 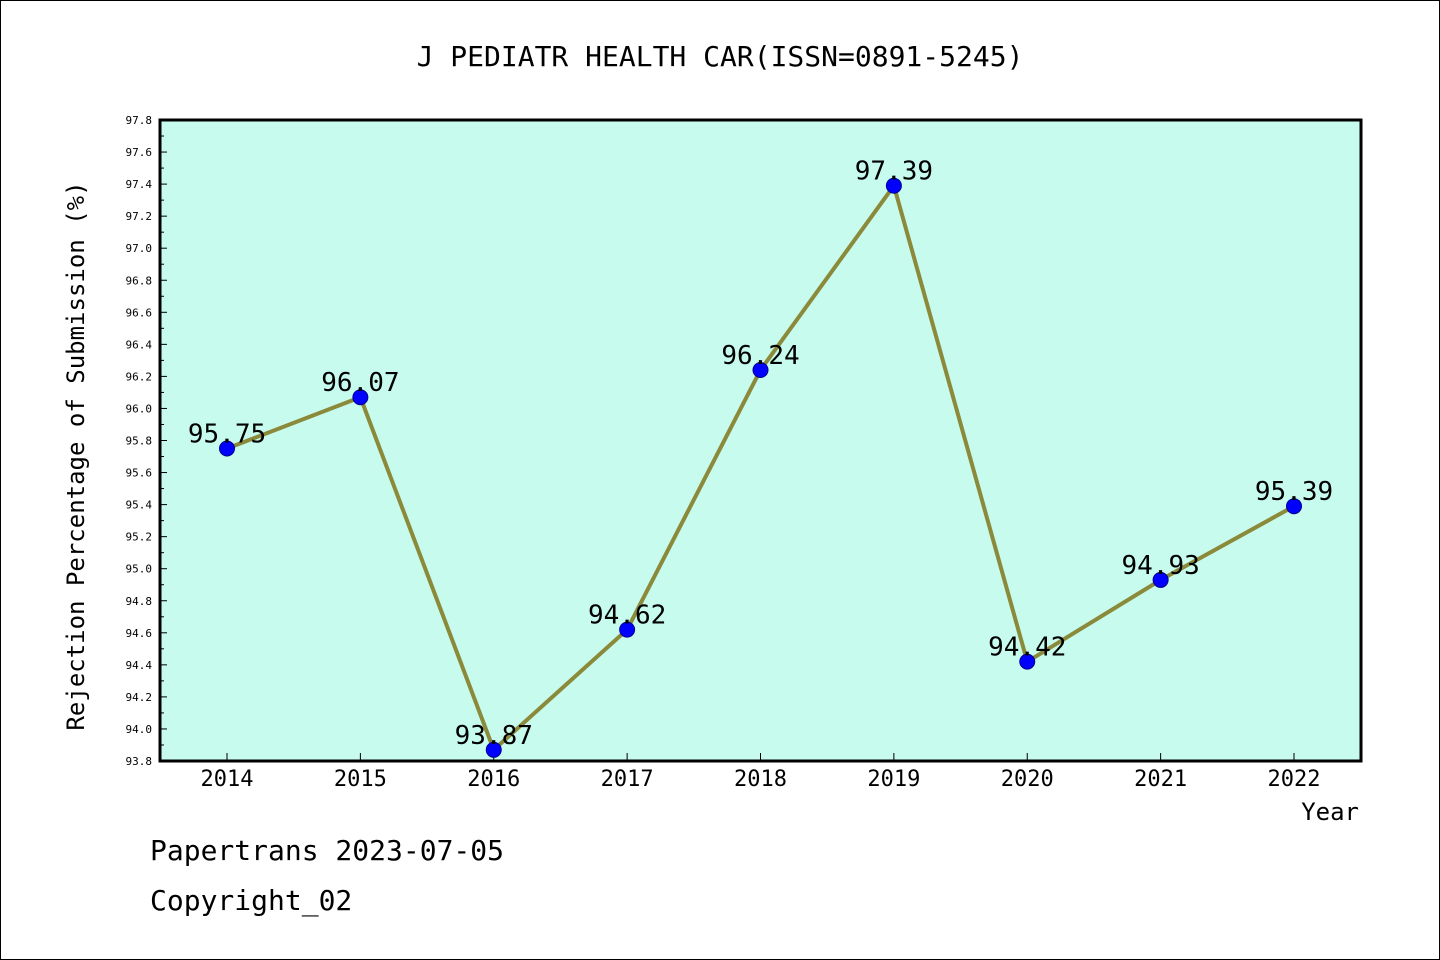 What do you see at coordinates (139, 505) in the screenshot?
I see `y-tick-label: 95.4` at bounding box center [139, 505].